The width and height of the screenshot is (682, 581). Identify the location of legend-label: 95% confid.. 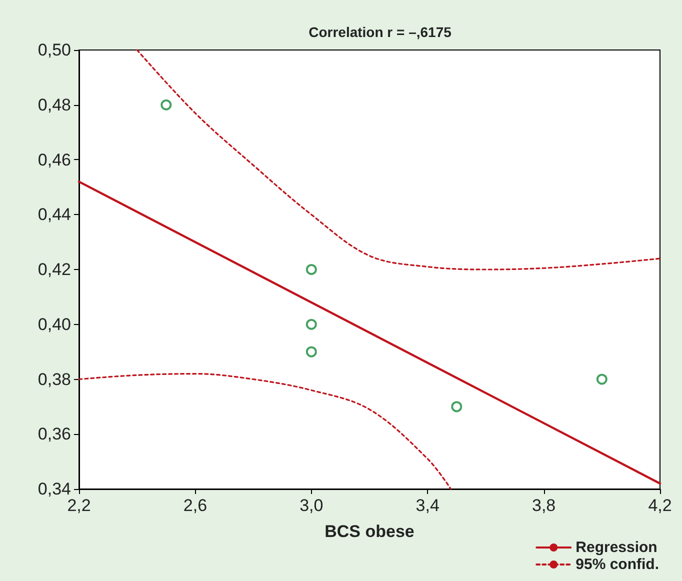
(618, 564).